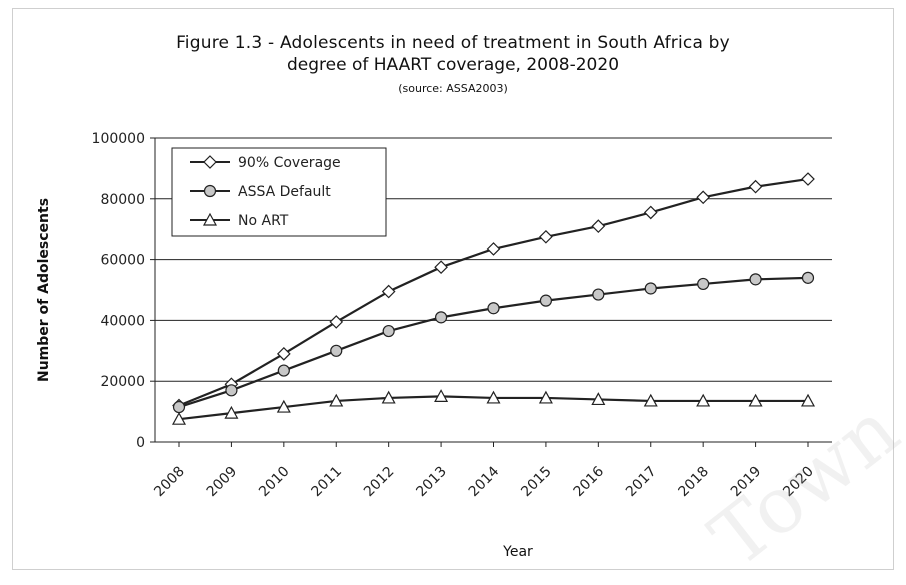 Image resolution: width=906 pixels, height=585 pixels. What do you see at coordinates (798, 482) in the screenshot?
I see `x-tick-label: 2020` at bounding box center [798, 482].